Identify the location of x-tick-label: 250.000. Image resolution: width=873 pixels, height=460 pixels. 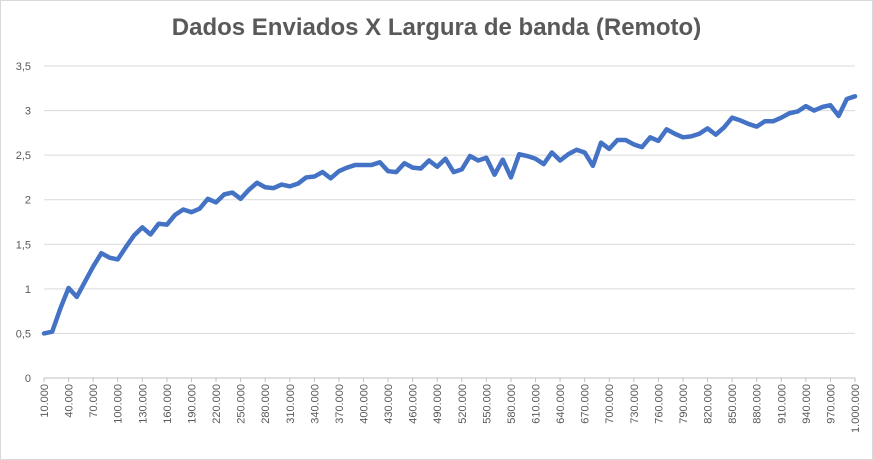
(242, 404).